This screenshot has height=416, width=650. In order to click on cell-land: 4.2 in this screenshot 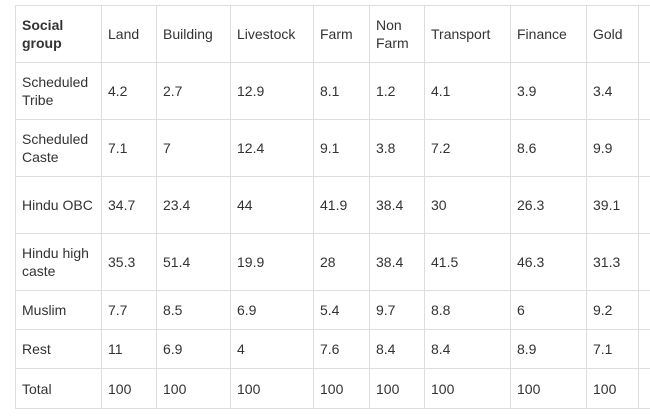, I will do `click(129, 91)`.